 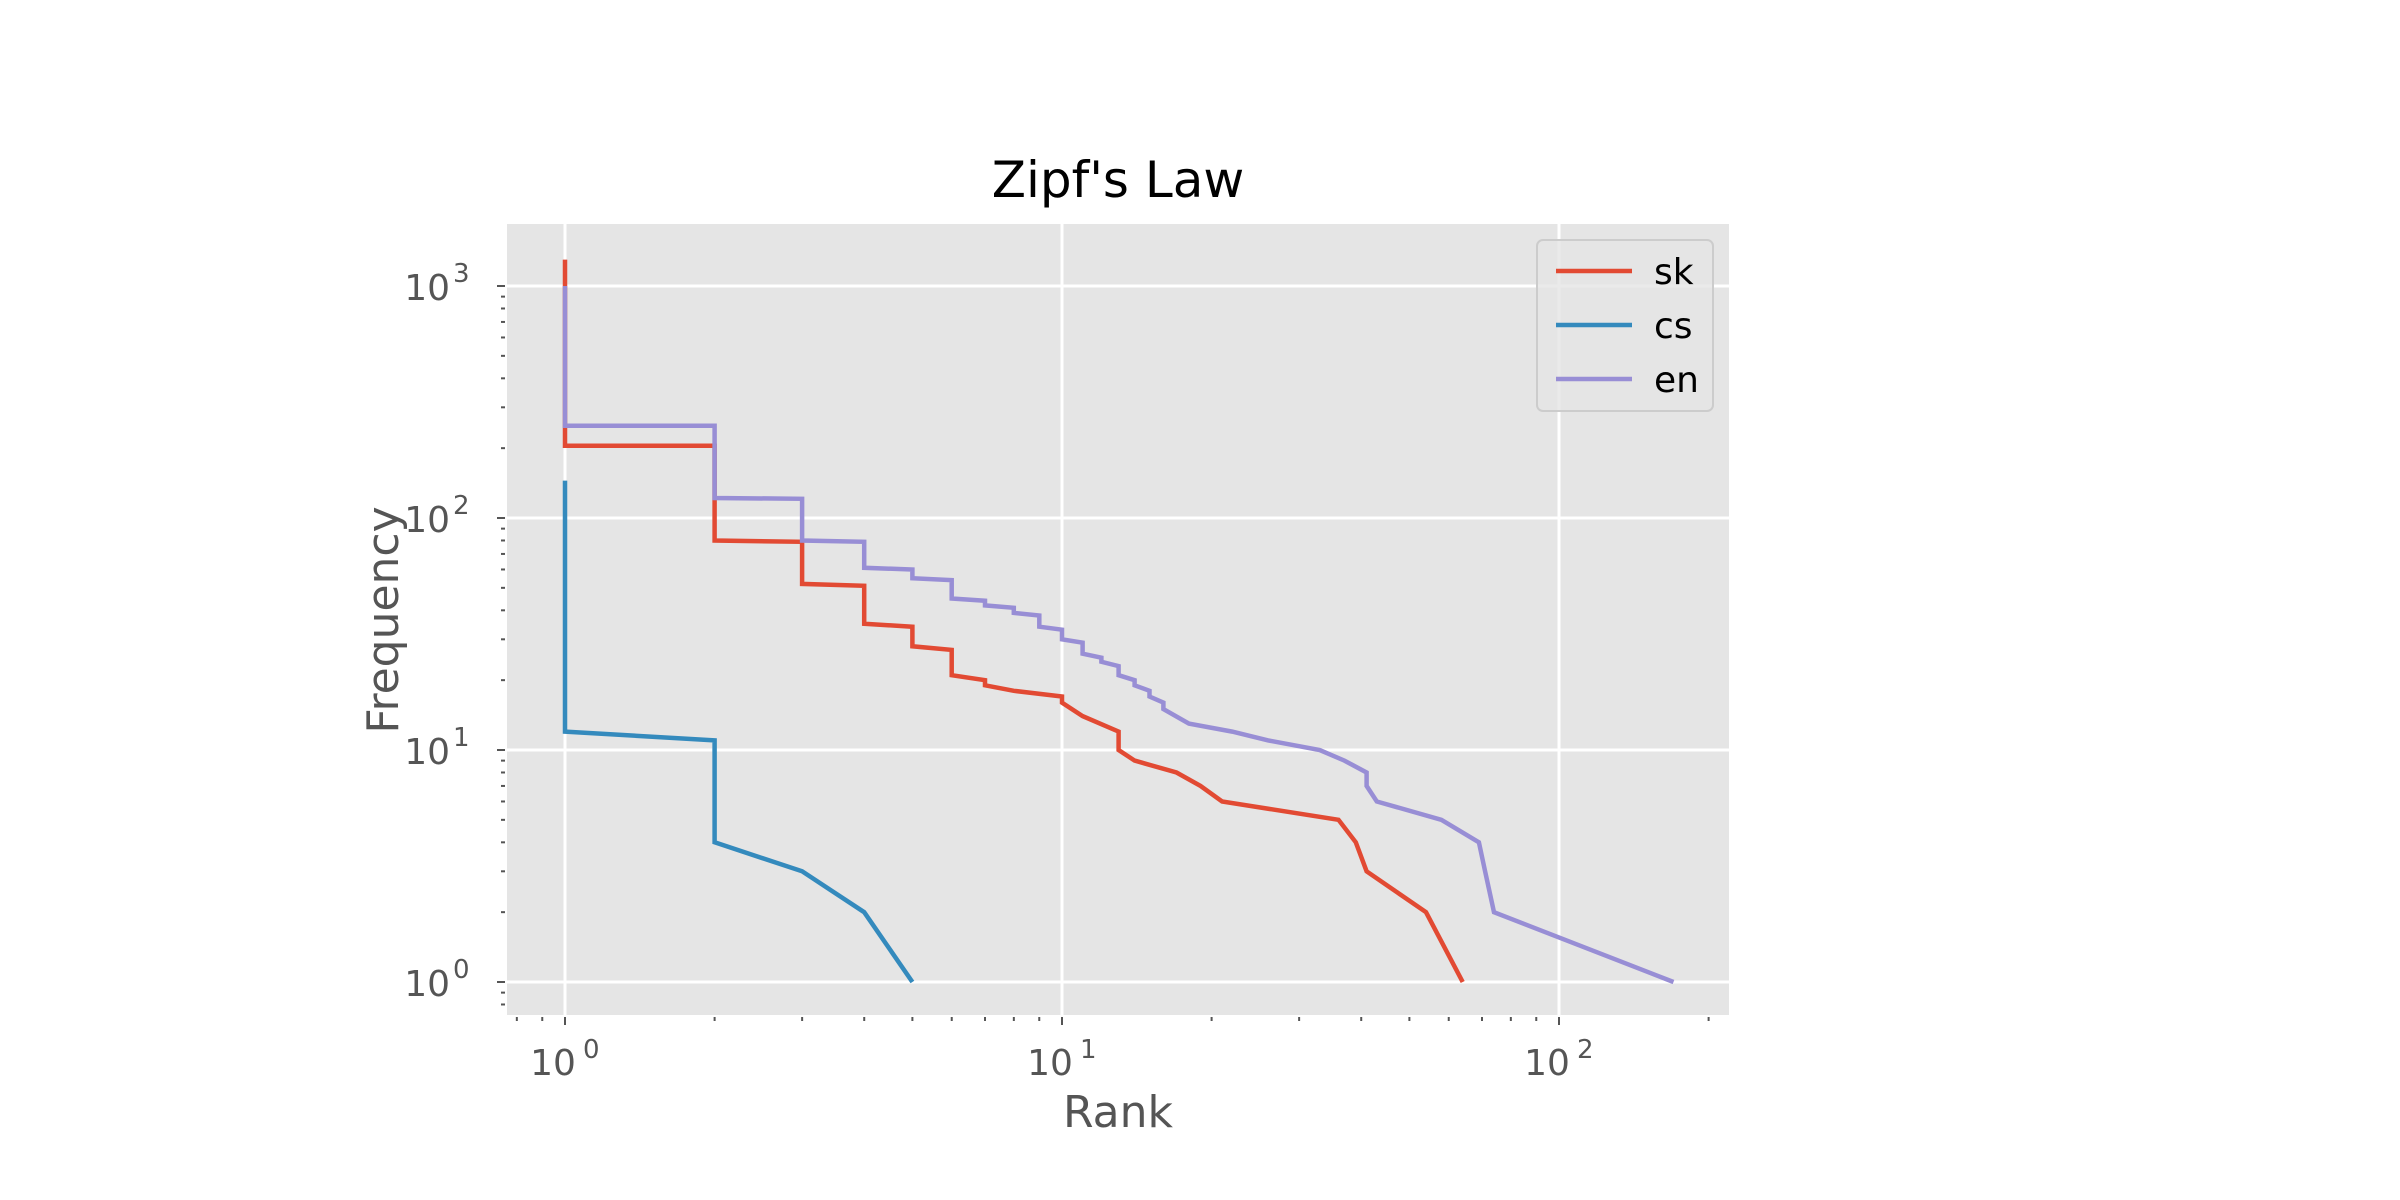 I want to click on legend-label-en: en, so click(x=1676, y=380).